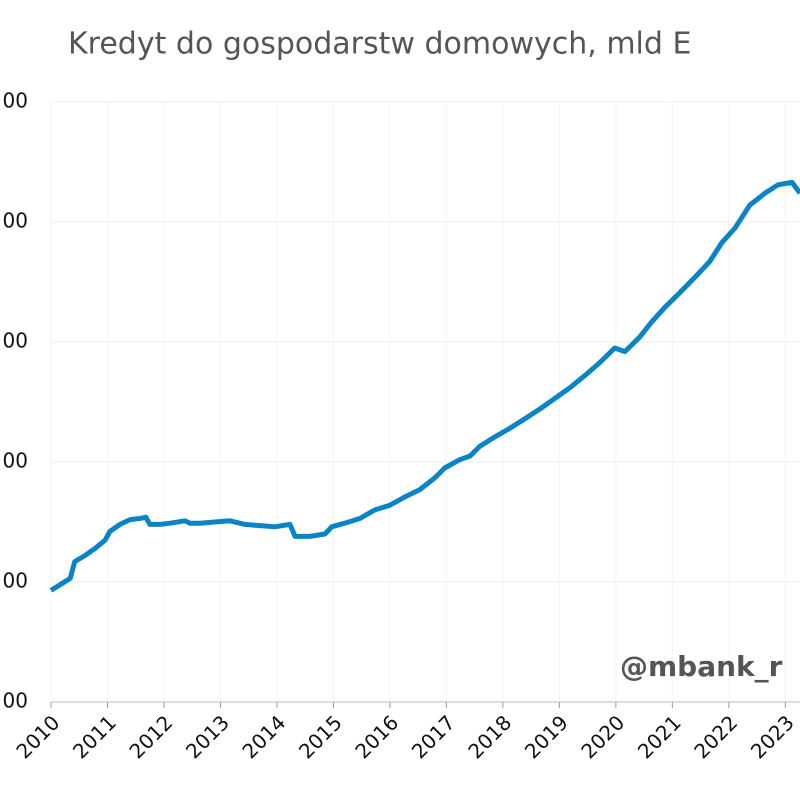 The height and width of the screenshot is (800, 800). What do you see at coordinates (320, 736) in the screenshot?
I see `x-tick-label: 2015` at bounding box center [320, 736].